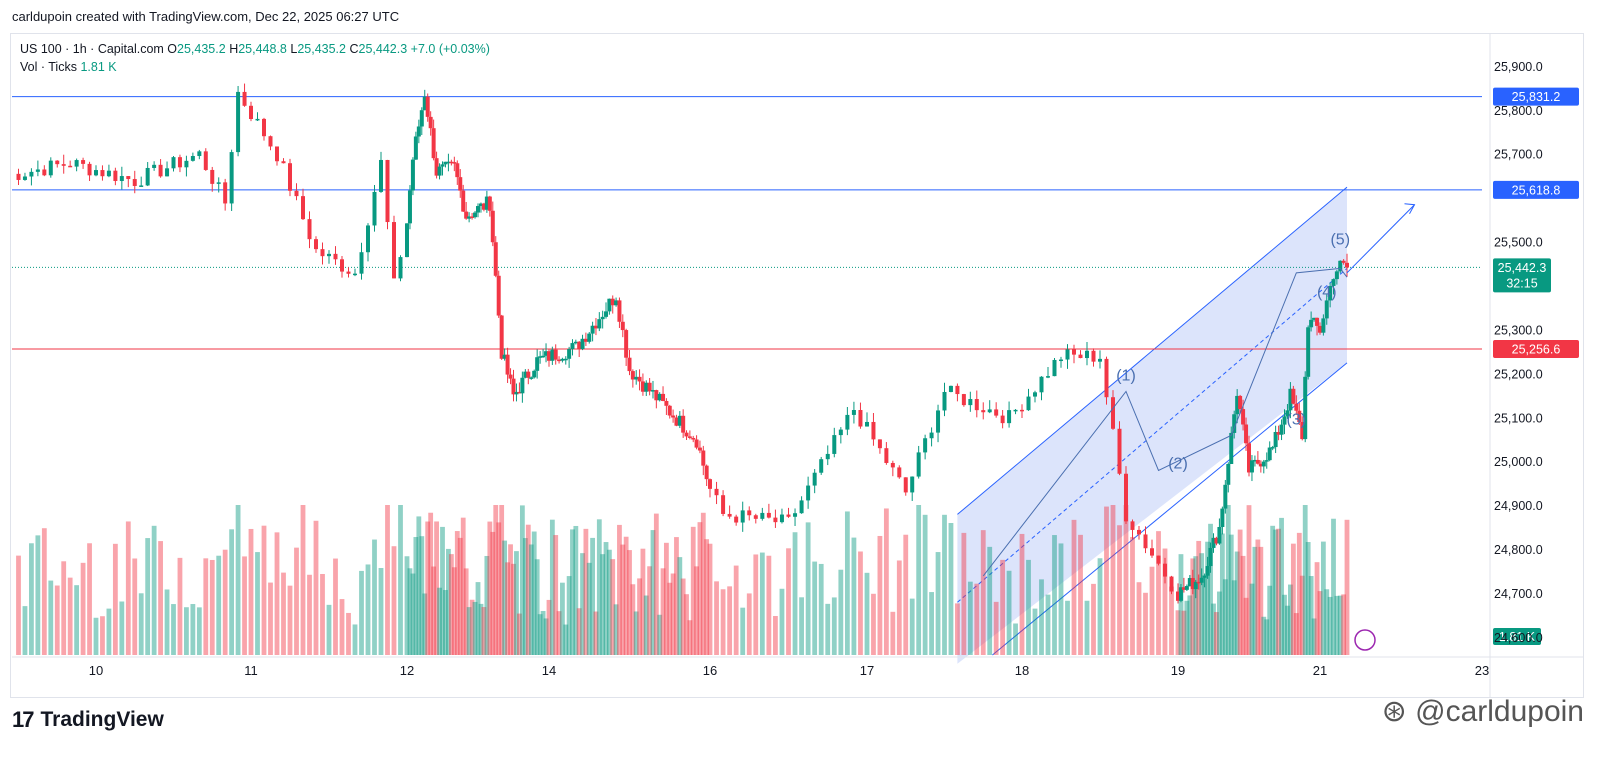  Describe the element at coordinates (1518, 67) in the screenshot. I see `y-tick-label: 25,900.0` at that location.